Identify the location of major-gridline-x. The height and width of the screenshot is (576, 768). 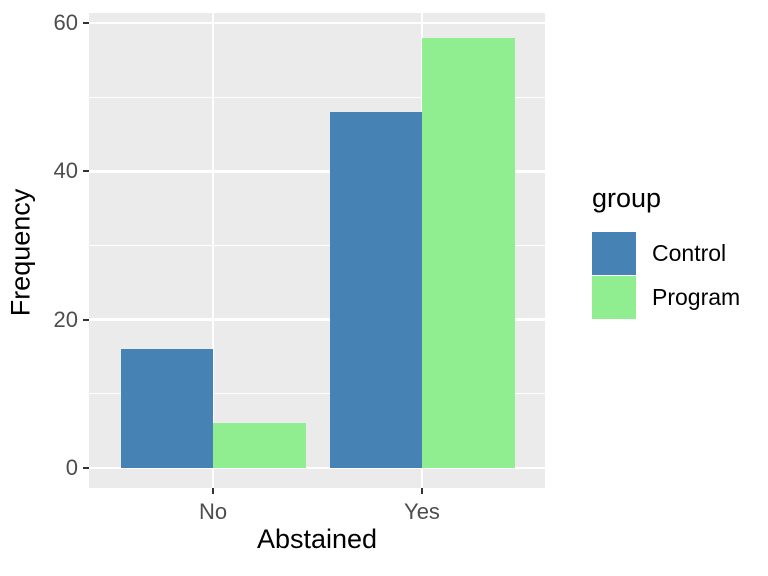
(213, 250).